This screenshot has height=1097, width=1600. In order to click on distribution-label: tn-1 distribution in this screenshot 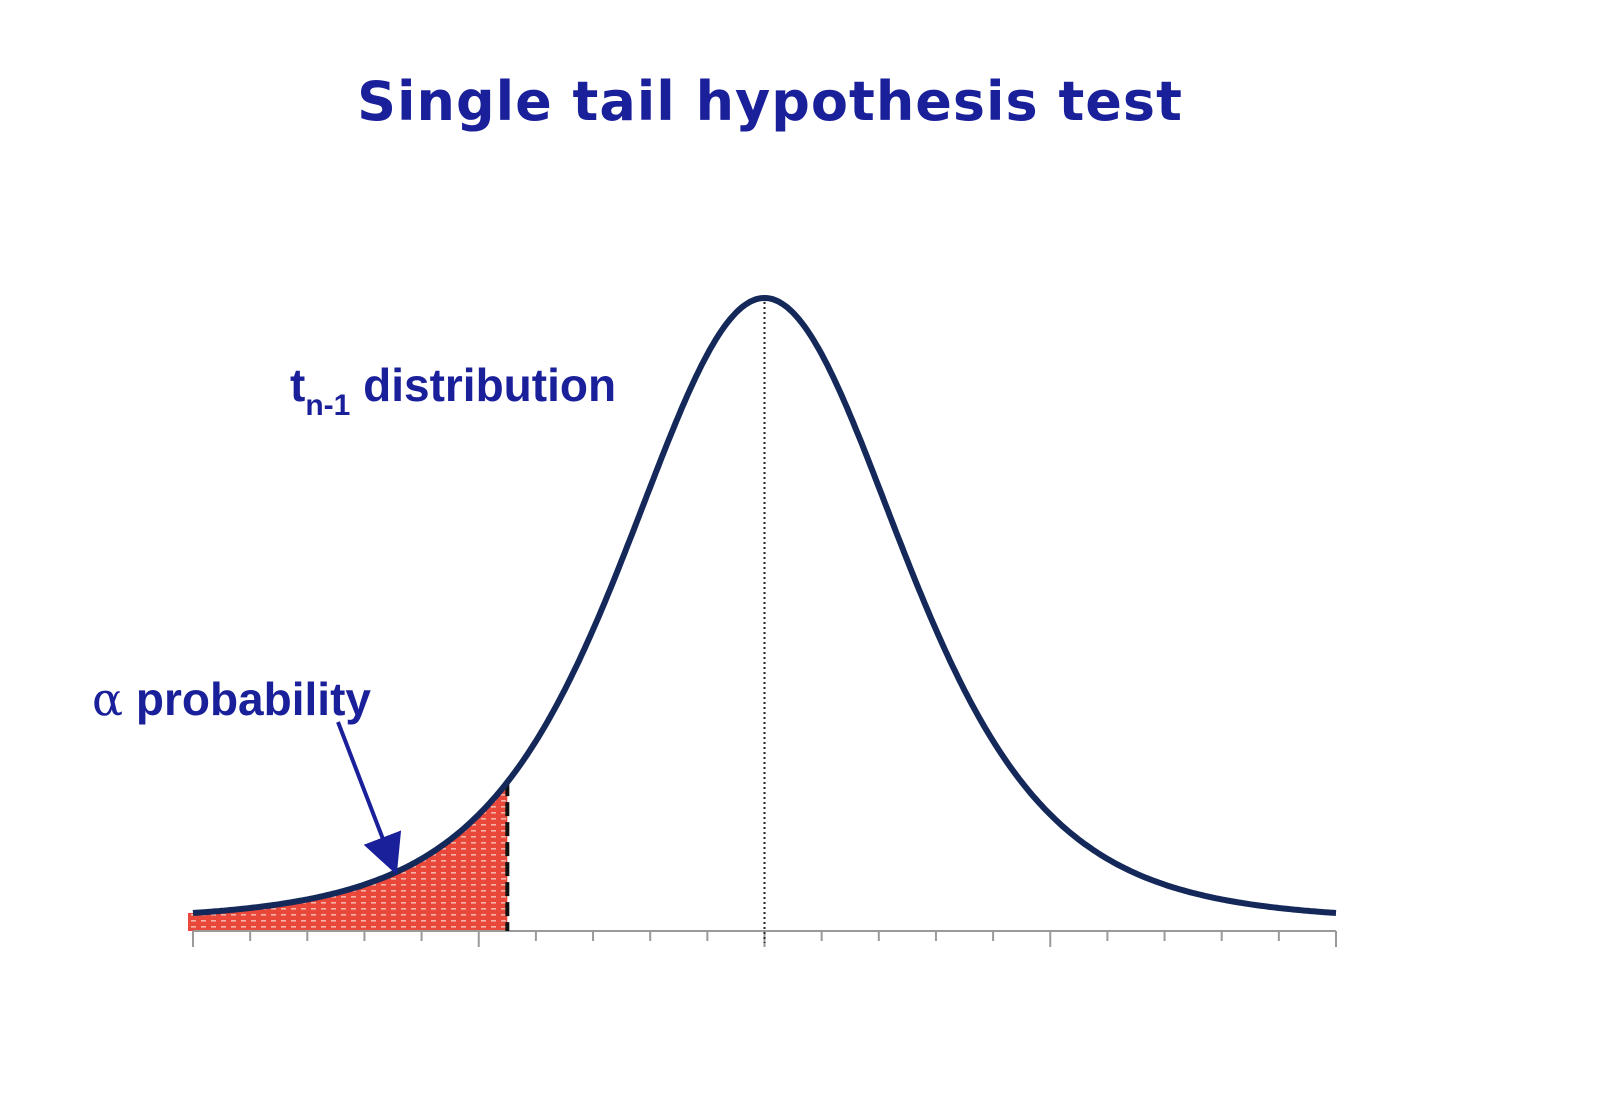, I will do `click(453, 390)`.